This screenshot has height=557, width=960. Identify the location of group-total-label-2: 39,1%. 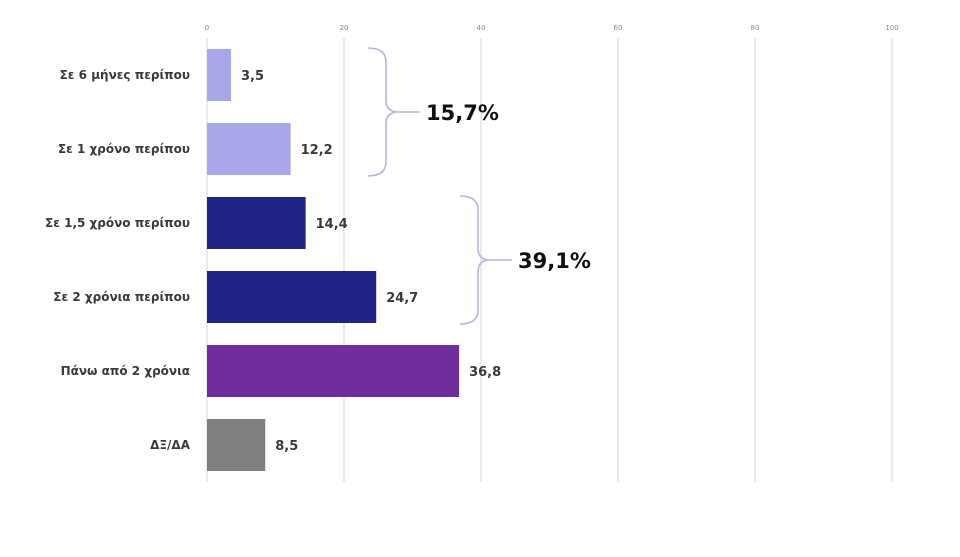
(554, 261).